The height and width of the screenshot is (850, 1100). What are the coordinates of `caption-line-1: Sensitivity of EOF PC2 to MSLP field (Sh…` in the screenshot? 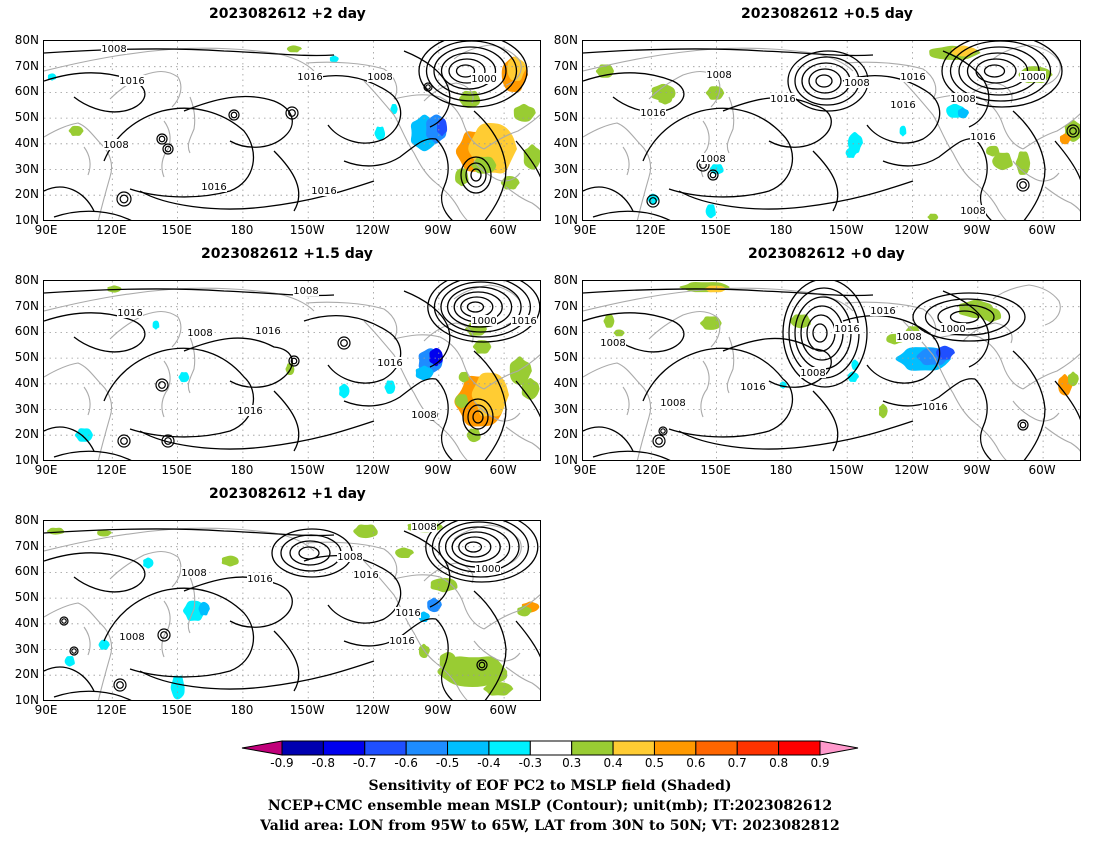 It's located at (550, 786).